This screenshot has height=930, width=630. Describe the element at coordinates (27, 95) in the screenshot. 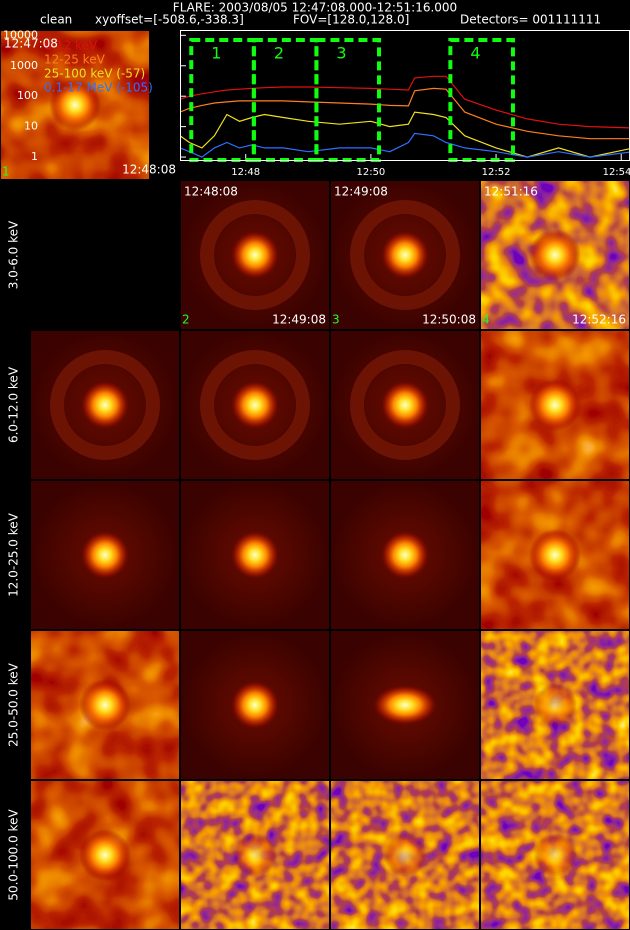

I see `y-tick-label: 100` at that location.